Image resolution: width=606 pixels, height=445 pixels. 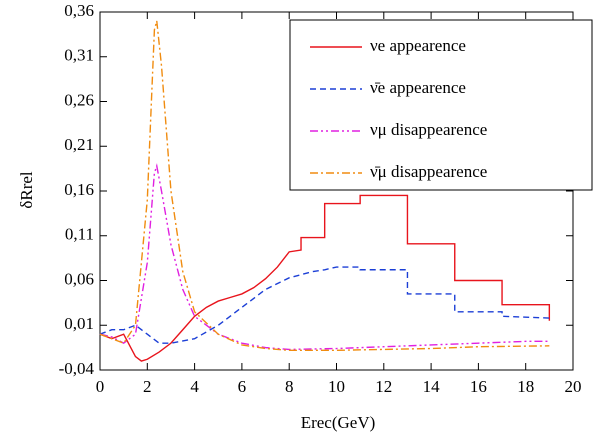 I want to click on x-tick-label: 0, so click(x=100, y=386).